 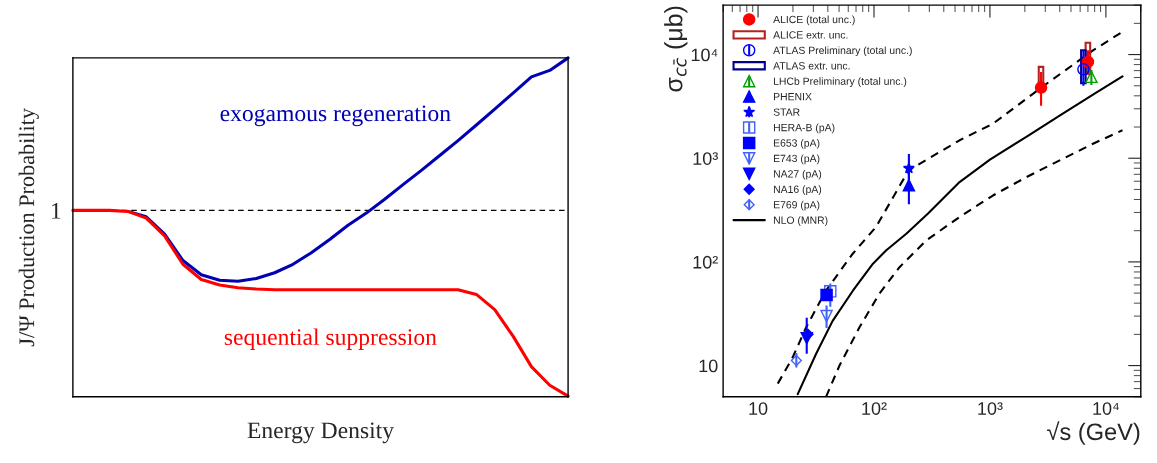 What do you see at coordinates (1093, 433) in the screenshot?
I see `x-axis-title: √s (GeV)` at bounding box center [1093, 433].